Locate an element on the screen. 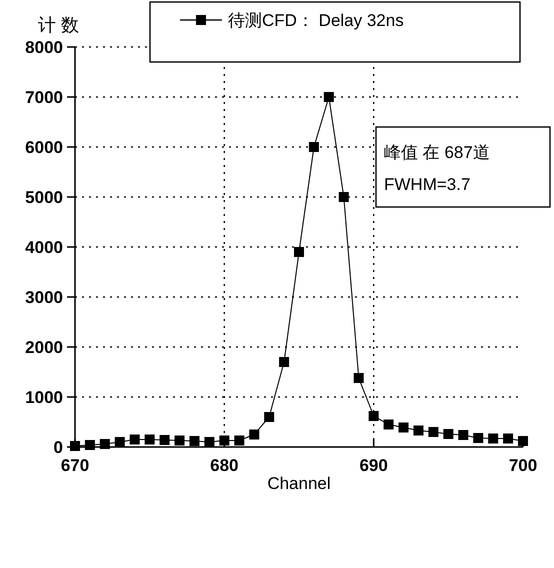  y-tick-label: 0 is located at coordinates (58, 447).